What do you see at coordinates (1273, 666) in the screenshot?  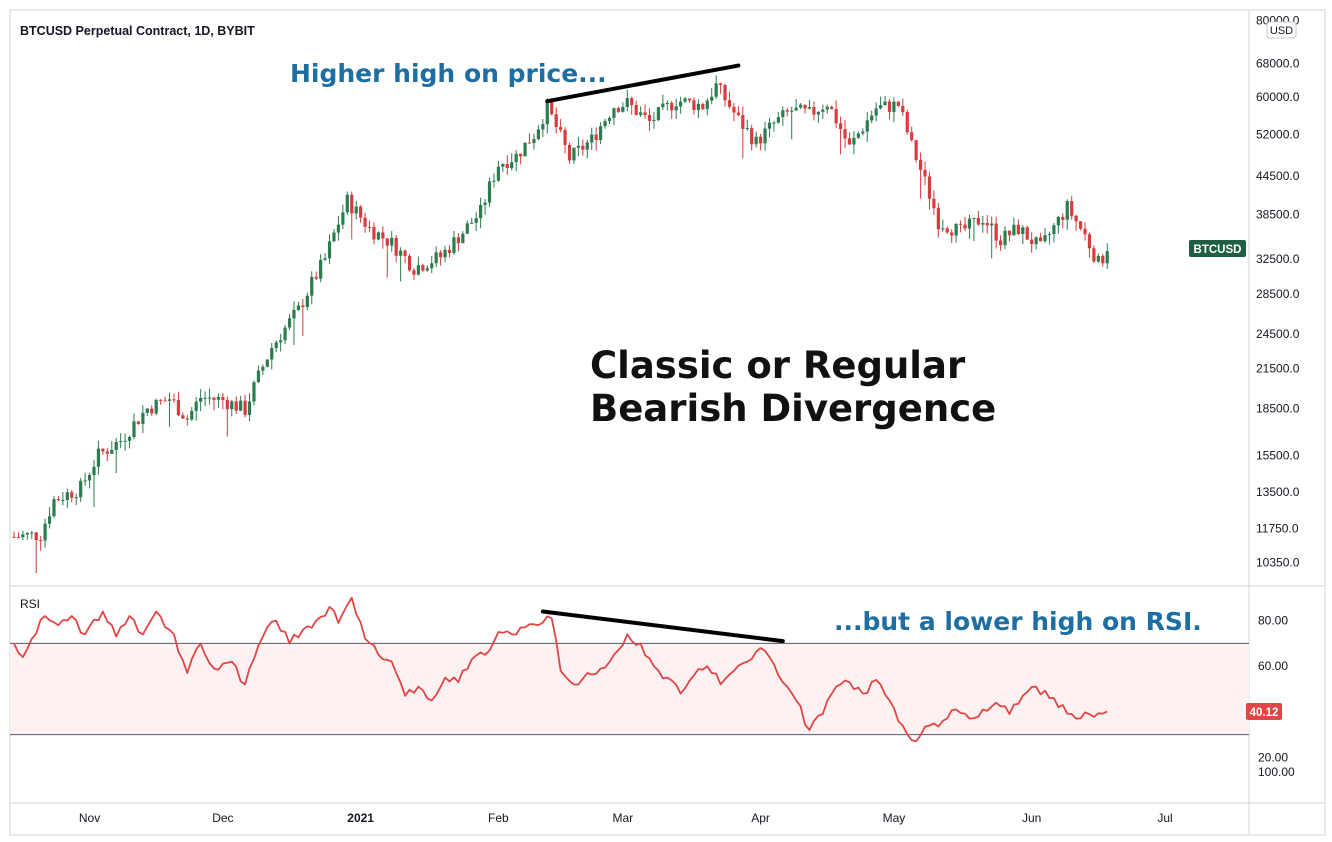 I see `rsi-tick-label: 60.00` at bounding box center [1273, 666].